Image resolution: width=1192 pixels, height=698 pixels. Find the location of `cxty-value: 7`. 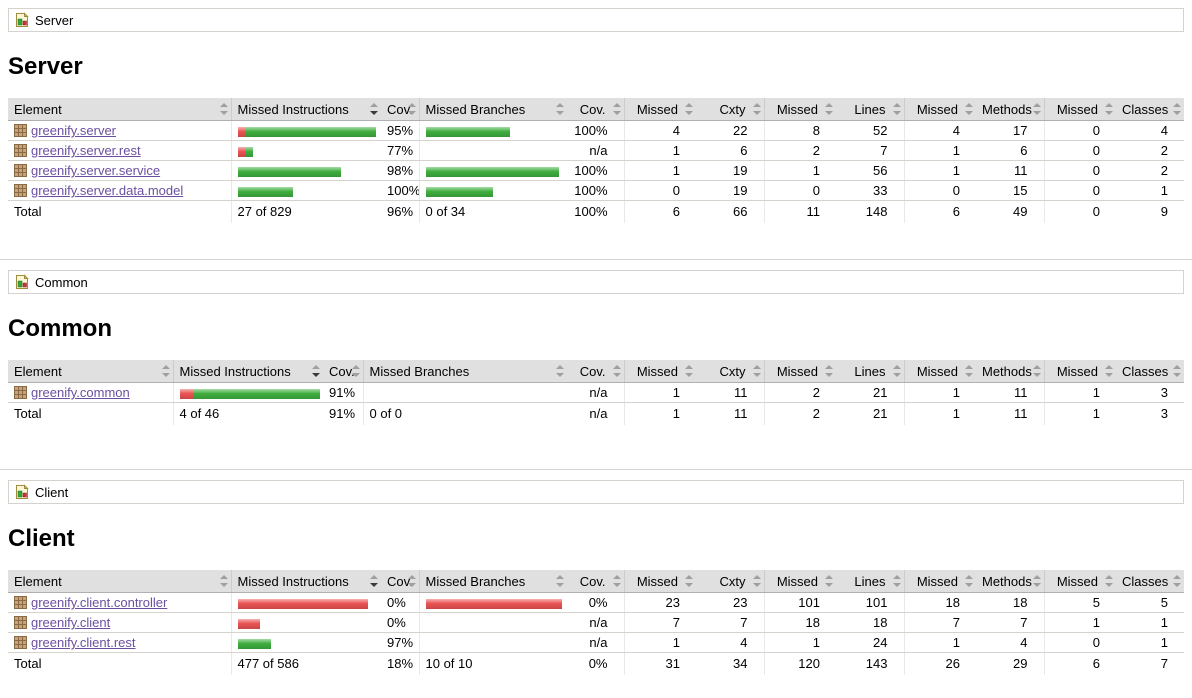

cxty-value: 7 is located at coordinates (730, 622).